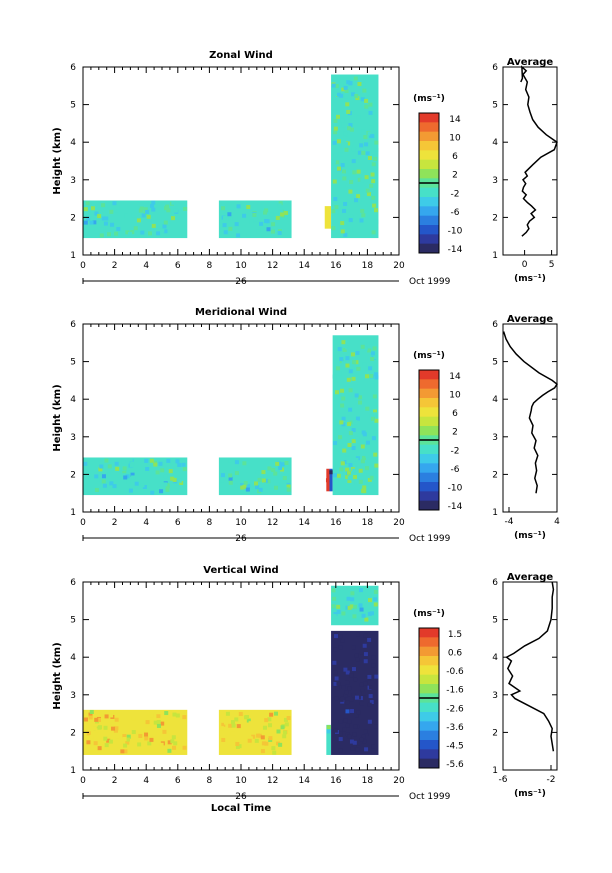  Describe the element at coordinates (530, 161) in the screenshot. I see `profile-frame` at that location.